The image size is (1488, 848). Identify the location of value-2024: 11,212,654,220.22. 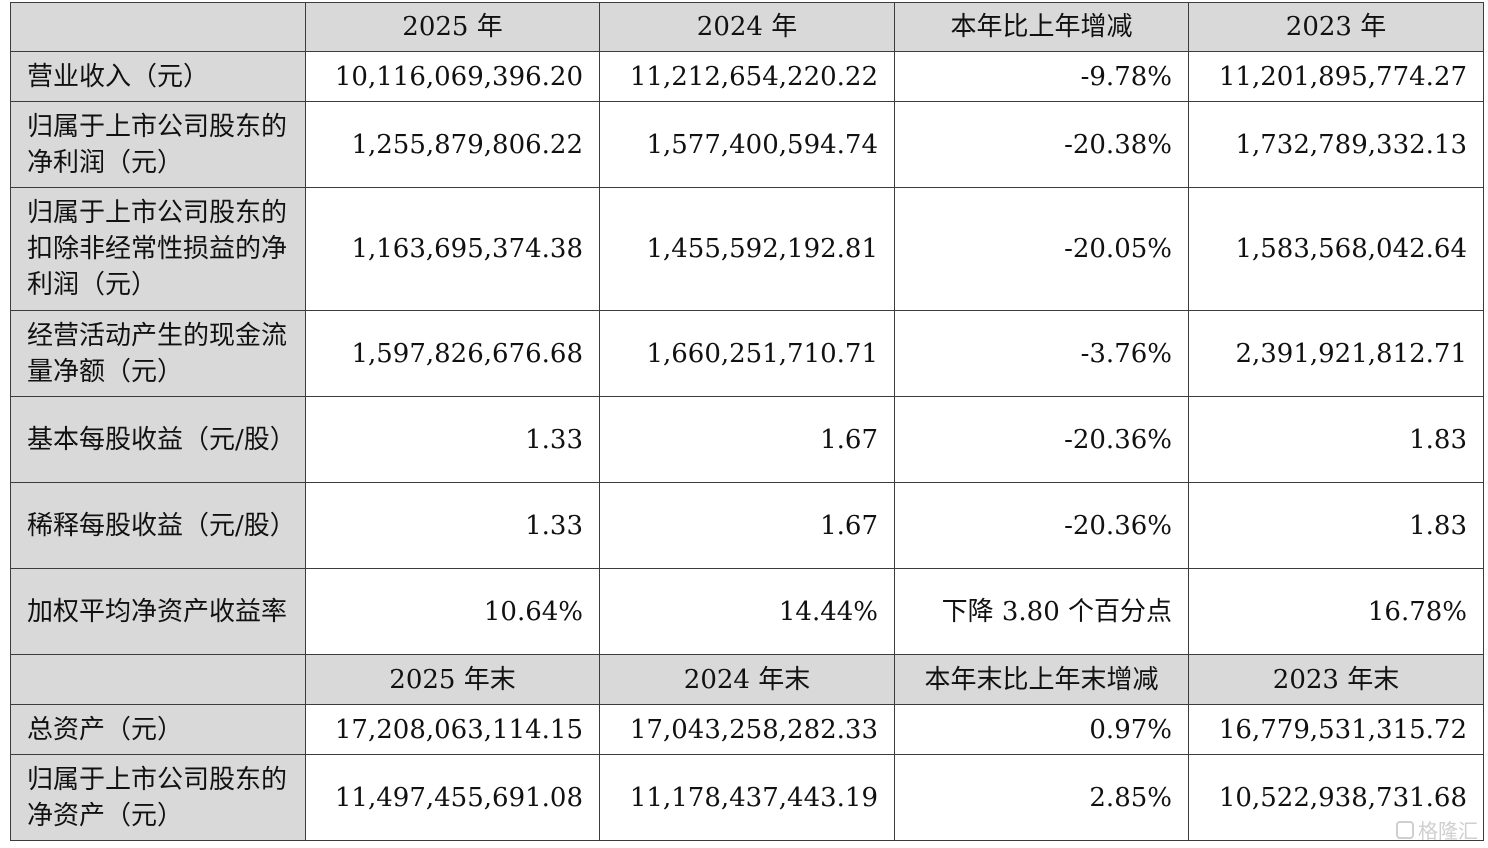
(747, 76).